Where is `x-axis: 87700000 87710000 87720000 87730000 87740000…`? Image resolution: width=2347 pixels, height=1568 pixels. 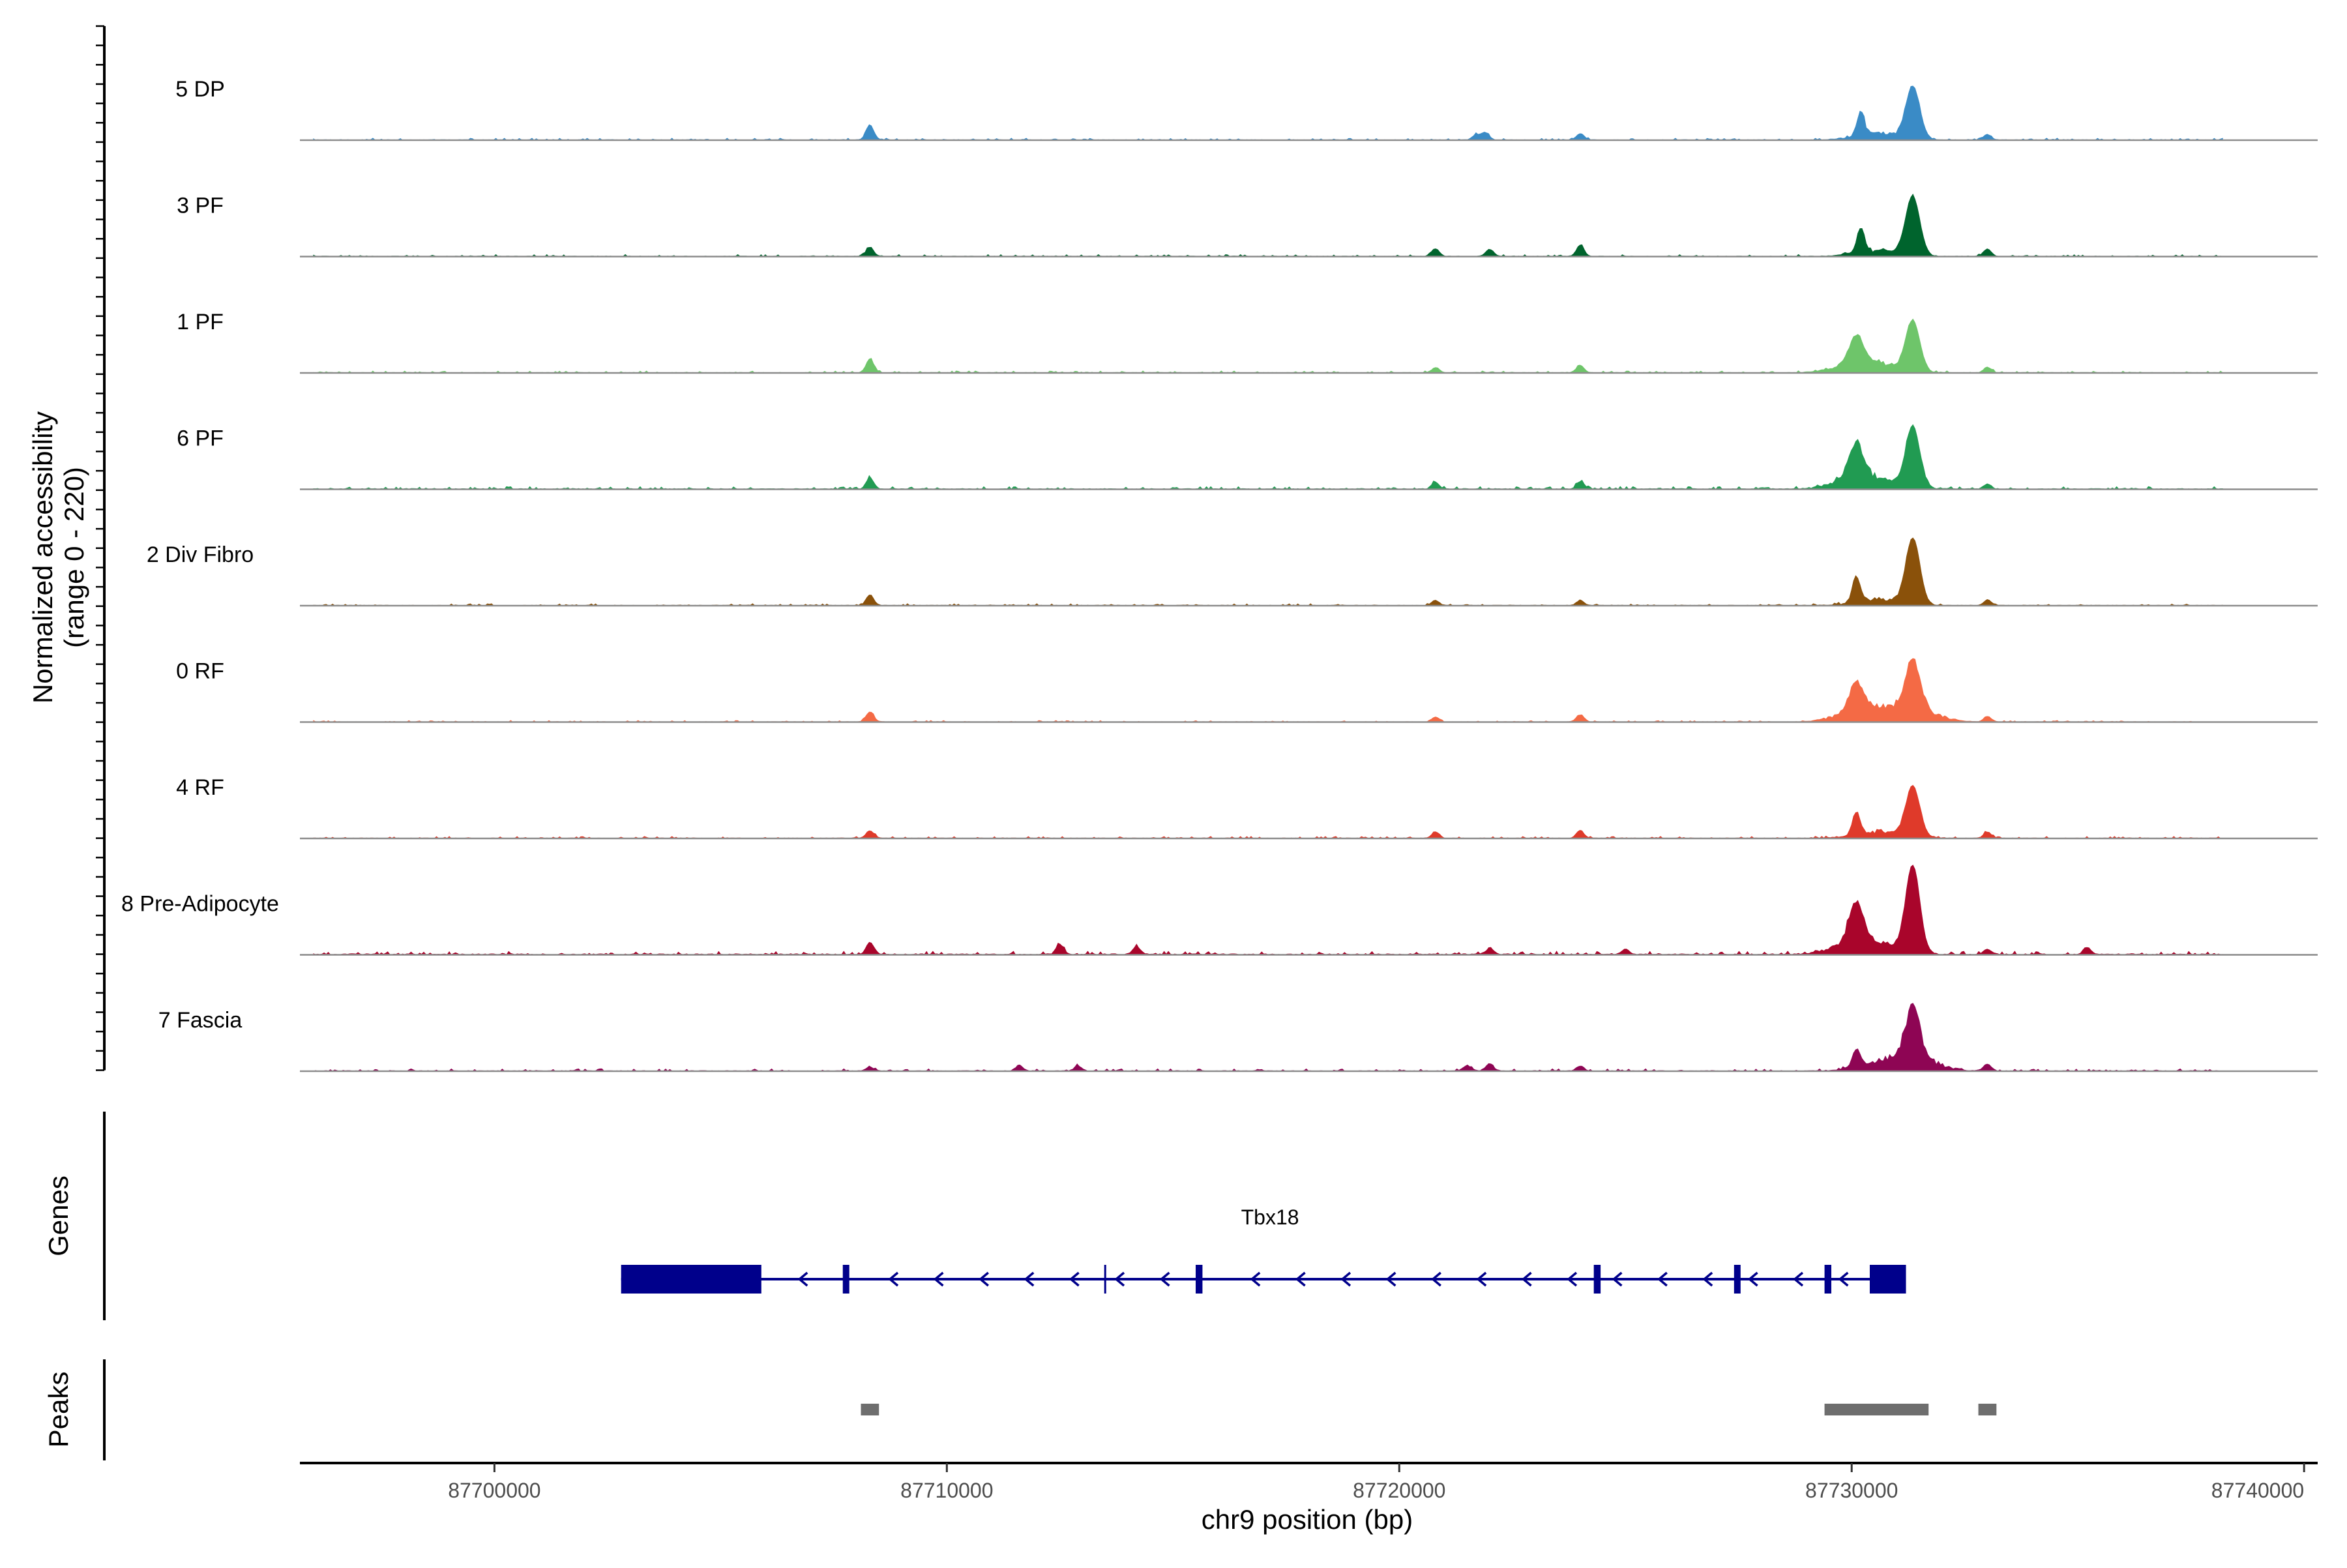 x-axis: 87700000 87710000 87720000 87730000 87740000… is located at coordinates (1309, 1499).